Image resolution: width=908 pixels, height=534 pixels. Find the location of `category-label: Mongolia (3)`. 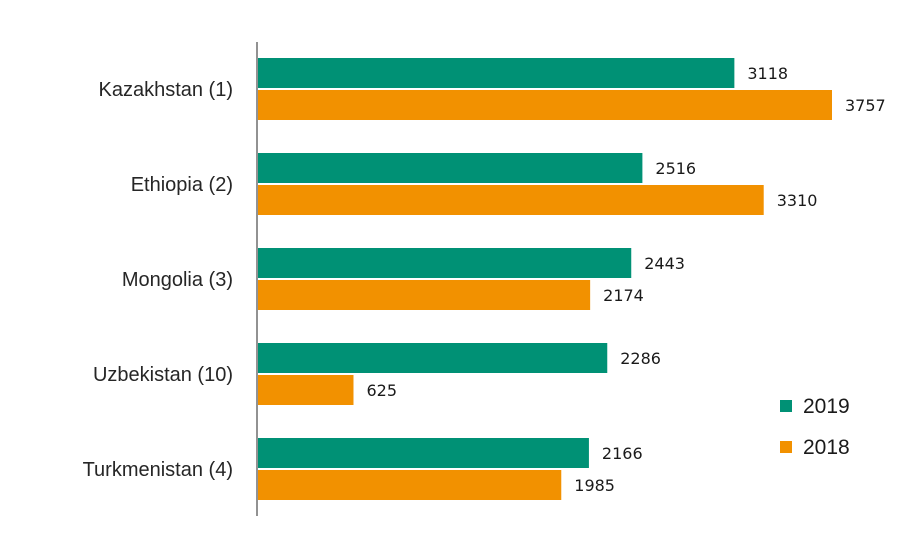

category-label: Mongolia (3) is located at coordinates (177, 280).